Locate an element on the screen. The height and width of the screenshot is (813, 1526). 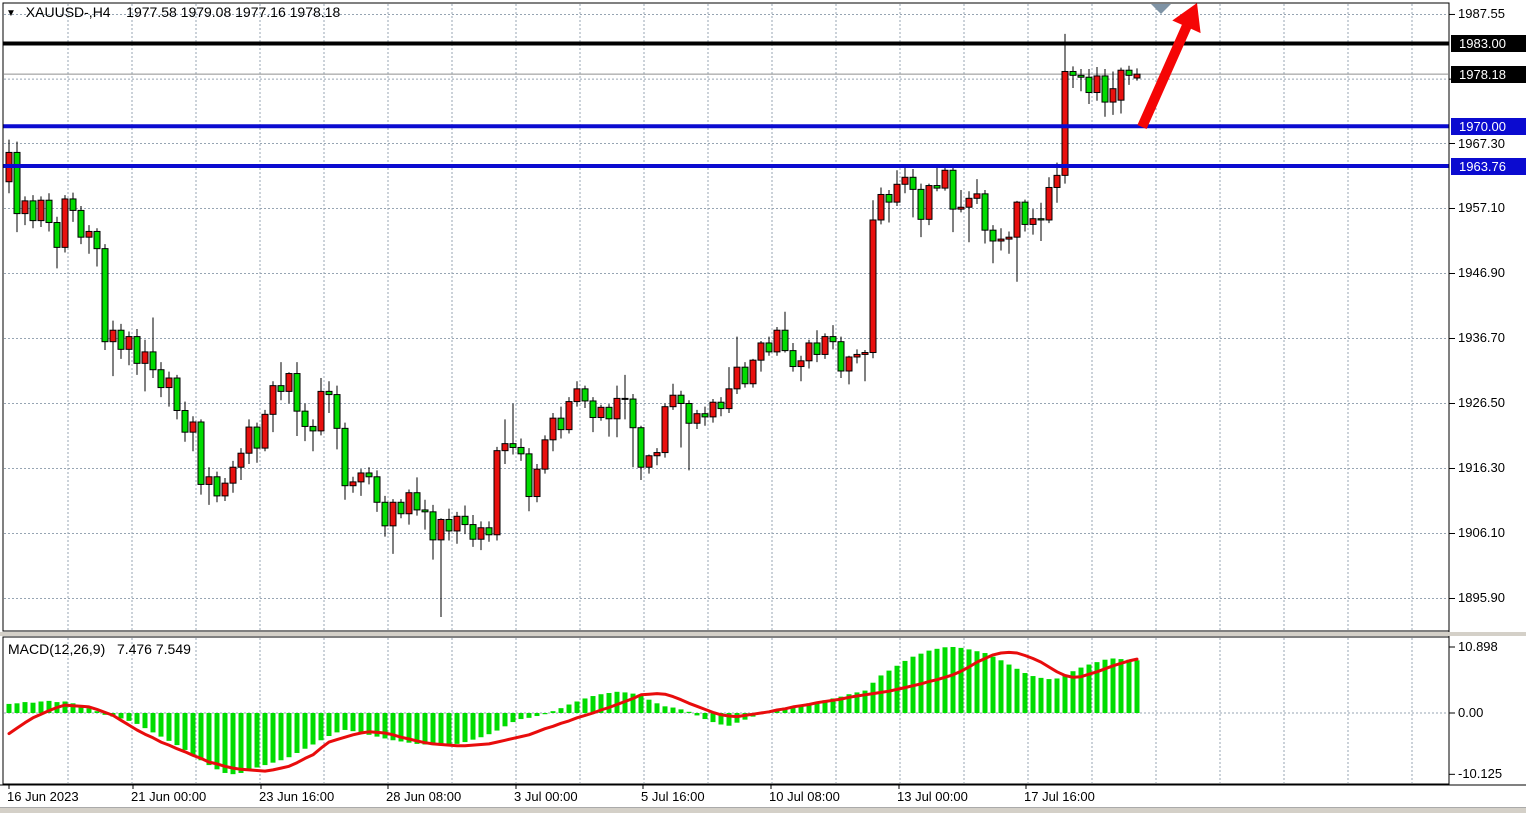
time-axis-label: 16 Jun 2023 is located at coordinates (43, 796).